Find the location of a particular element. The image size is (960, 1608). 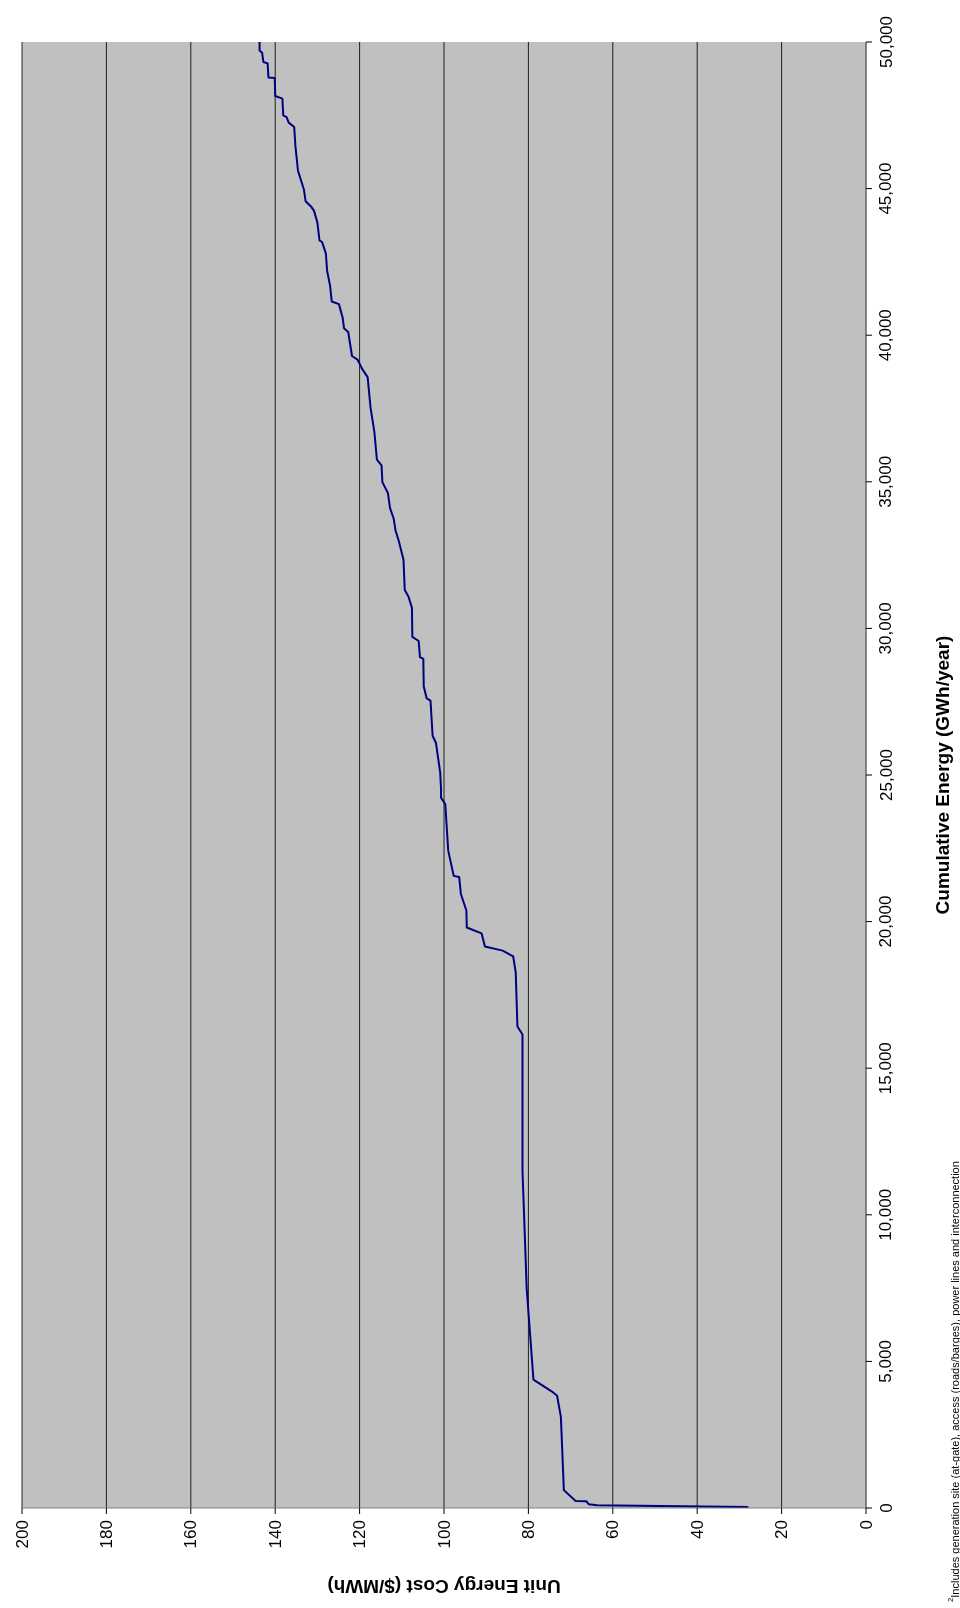

x-tick-label: 0 is located at coordinates (866, 1525).